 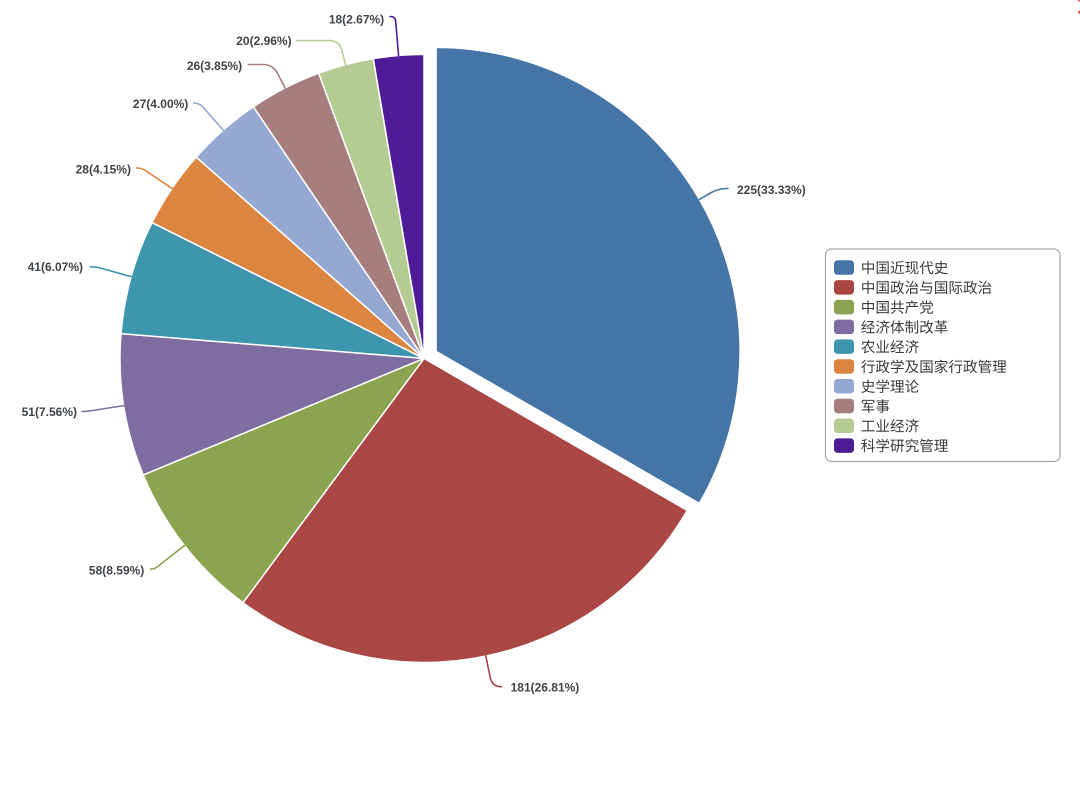 What do you see at coordinates (116, 571) in the screenshot?
I see `svg-text: 58(8.59%)` at bounding box center [116, 571].